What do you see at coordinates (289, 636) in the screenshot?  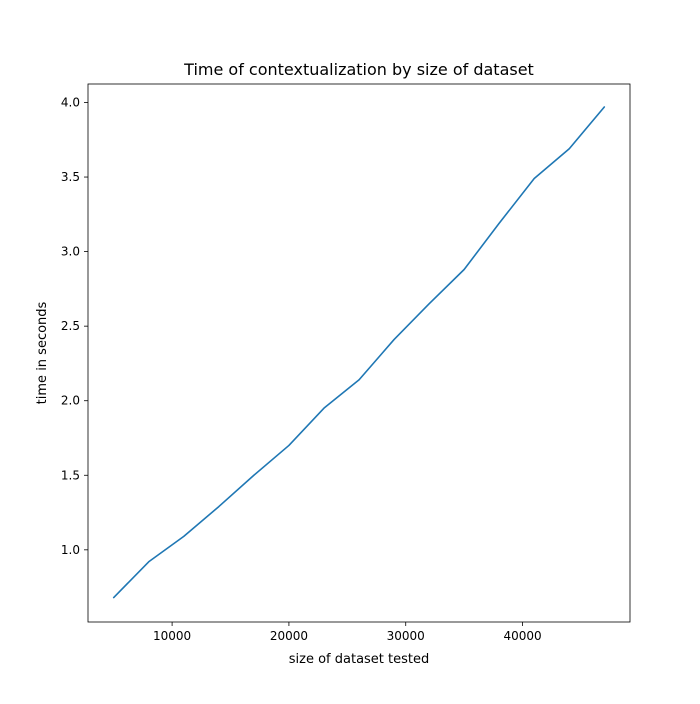 I see `x-tick-label: 20000` at bounding box center [289, 636].